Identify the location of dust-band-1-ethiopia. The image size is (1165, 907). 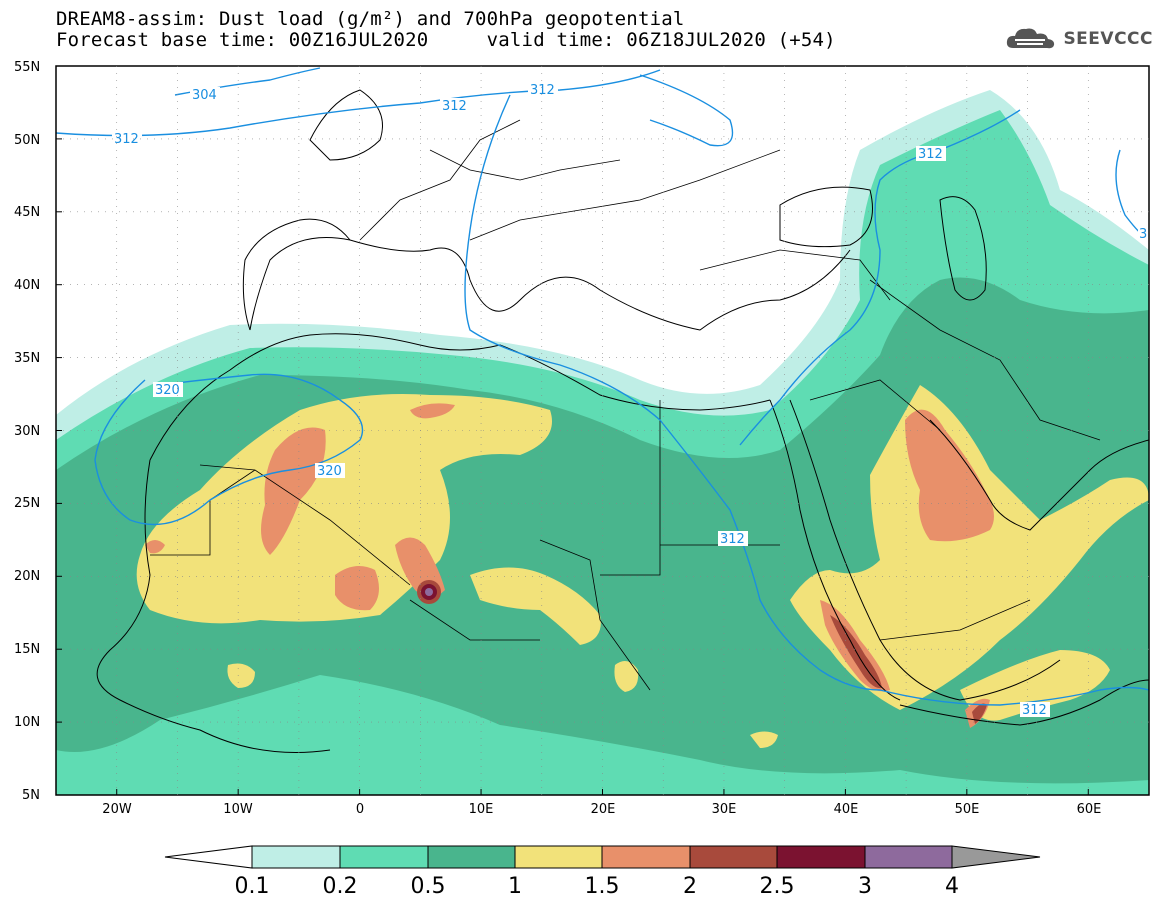
(764, 739).